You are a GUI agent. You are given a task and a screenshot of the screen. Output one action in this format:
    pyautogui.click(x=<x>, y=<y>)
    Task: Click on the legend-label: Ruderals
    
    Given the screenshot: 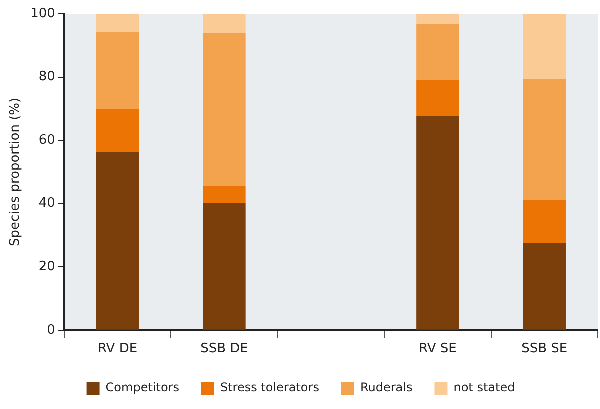 What is the action you would take?
    pyautogui.click(x=386, y=387)
    